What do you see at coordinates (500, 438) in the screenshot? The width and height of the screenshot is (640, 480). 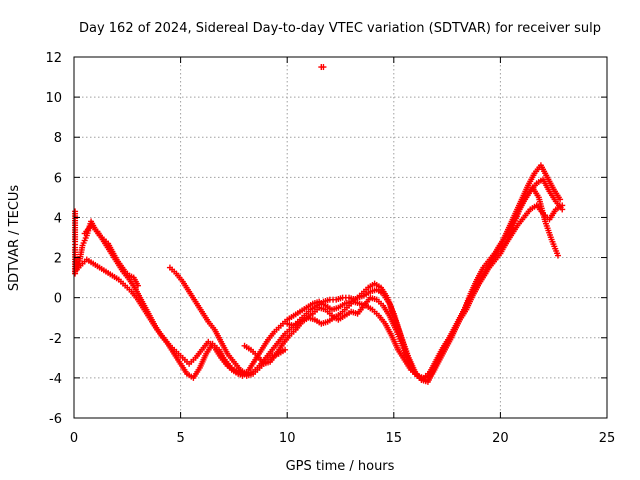 I see `x-tick-label: 20` at bounding box center [500, 438].